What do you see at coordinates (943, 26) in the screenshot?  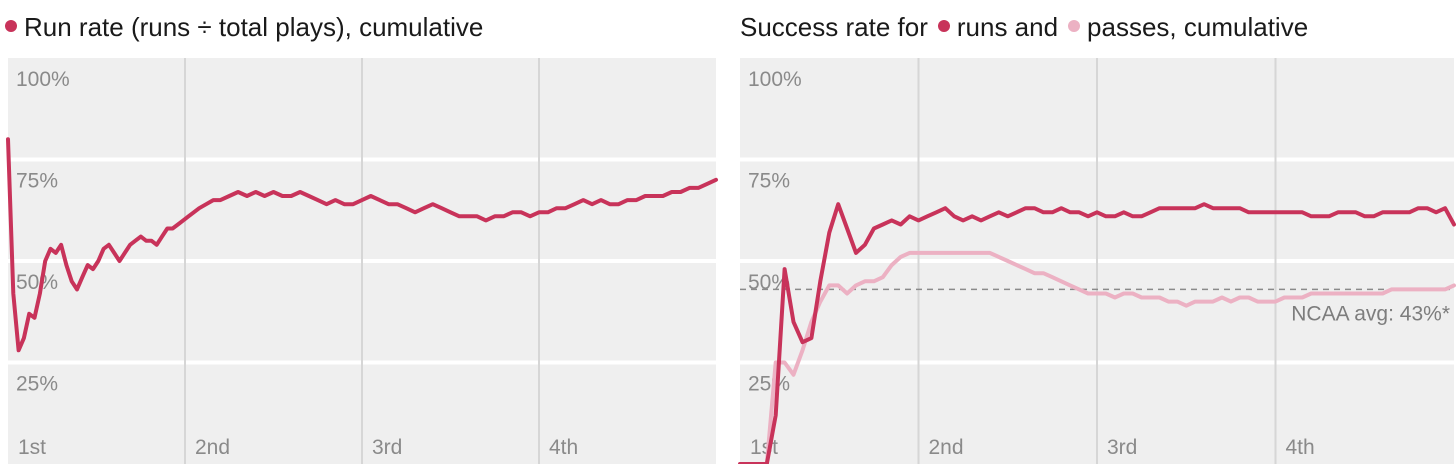 I see `runs-legend-dot` at bounding box center [943, 26].